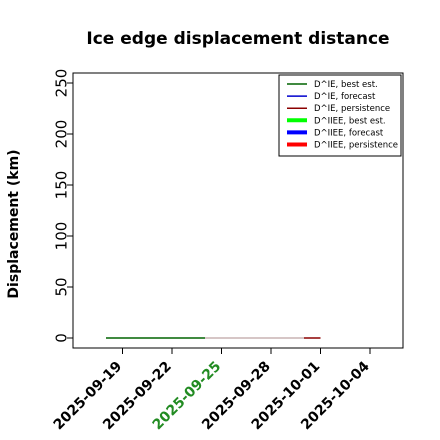 The height and width of the screenshot is (440, 440). What do you see at coordinates (349, 133) in the screenshot?
I see `legend-label: D^IIEE, forecast` at bounding box center [349, 133].